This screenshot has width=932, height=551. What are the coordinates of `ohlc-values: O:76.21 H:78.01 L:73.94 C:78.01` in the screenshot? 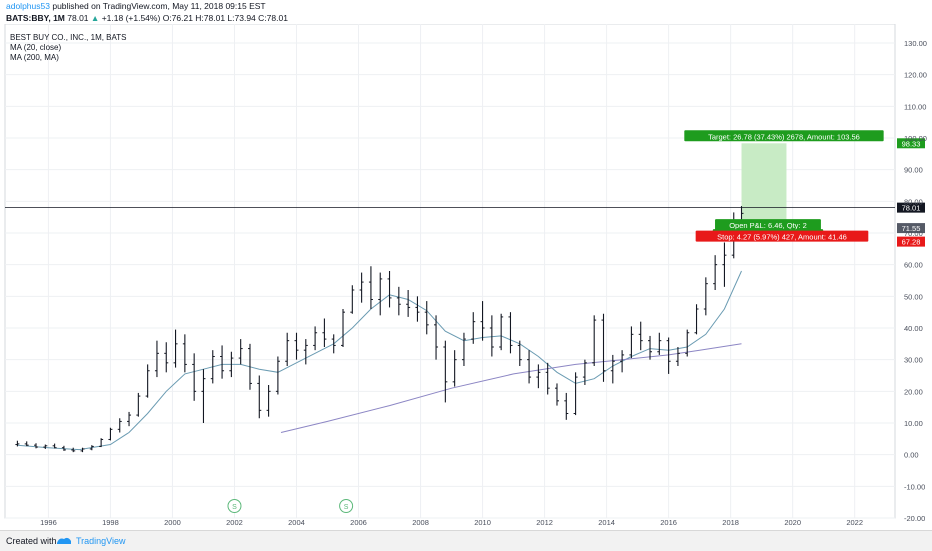 It's located at (225, 18).